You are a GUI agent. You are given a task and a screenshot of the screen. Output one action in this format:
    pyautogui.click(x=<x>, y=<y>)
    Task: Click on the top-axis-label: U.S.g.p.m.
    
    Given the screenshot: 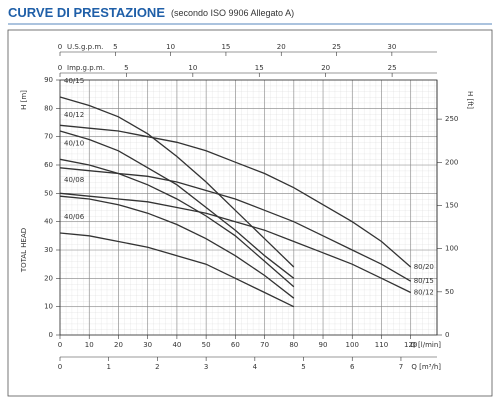 What is the action you would take?
    pyautogui.click(x=85, y=47)
    